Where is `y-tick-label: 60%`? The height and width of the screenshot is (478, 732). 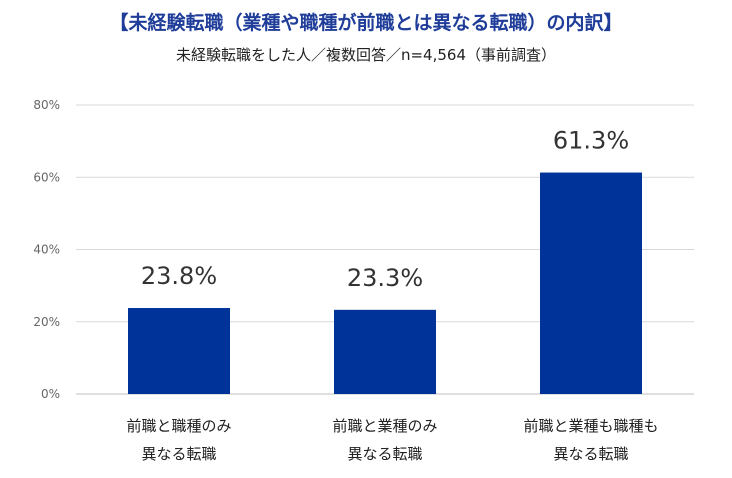 y-tick-label: 60% is located at coordinates (46, 177).